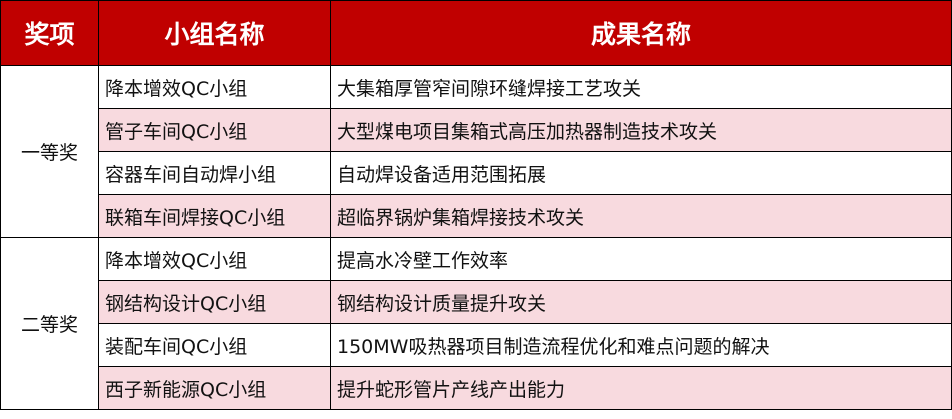 The width and height of the screenshot is (952, 419). Describe the element at coordinates (214, 130) in the screenshot. I see `group-name-cell: 管子车间QC小组` at that location.